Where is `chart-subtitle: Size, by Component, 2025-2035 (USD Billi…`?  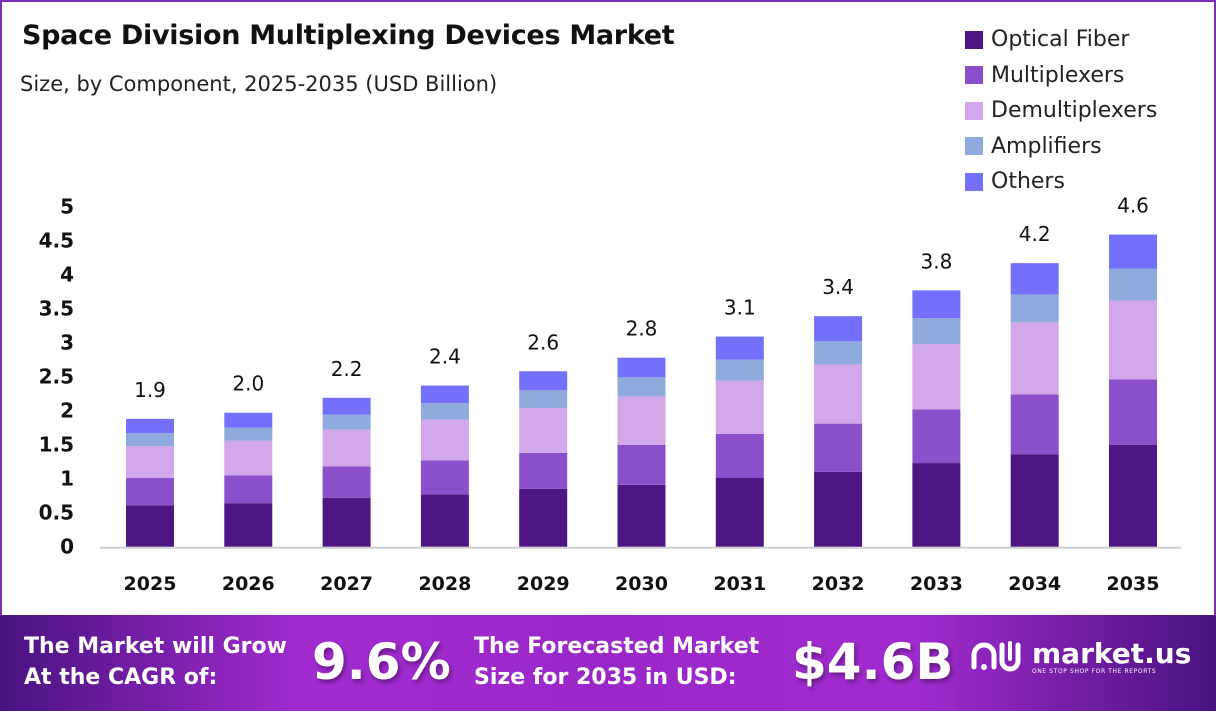
chart-subtitle: Size, by Component, 2025-2035 (USD Billi… is located at coordinates (259, 84).